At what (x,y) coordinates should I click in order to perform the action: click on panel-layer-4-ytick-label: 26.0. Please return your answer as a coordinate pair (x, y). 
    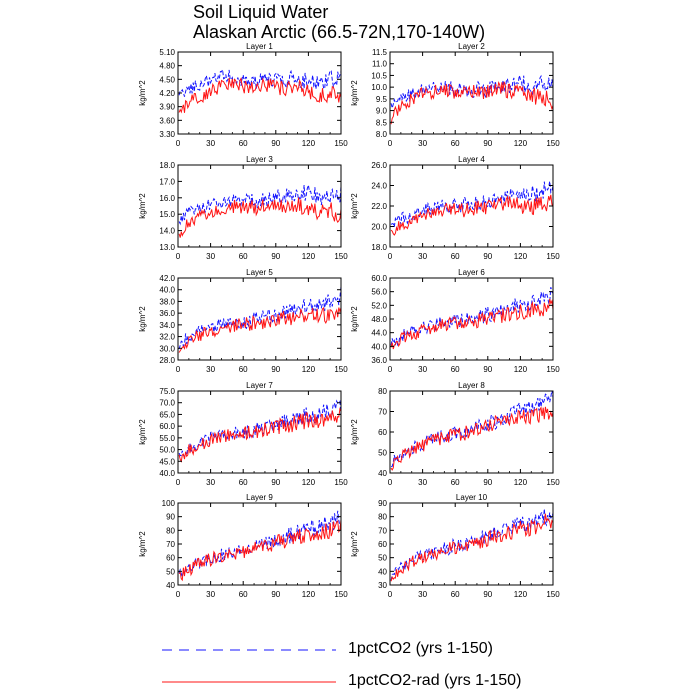
    Looking at the image, I should click on (379, 165).